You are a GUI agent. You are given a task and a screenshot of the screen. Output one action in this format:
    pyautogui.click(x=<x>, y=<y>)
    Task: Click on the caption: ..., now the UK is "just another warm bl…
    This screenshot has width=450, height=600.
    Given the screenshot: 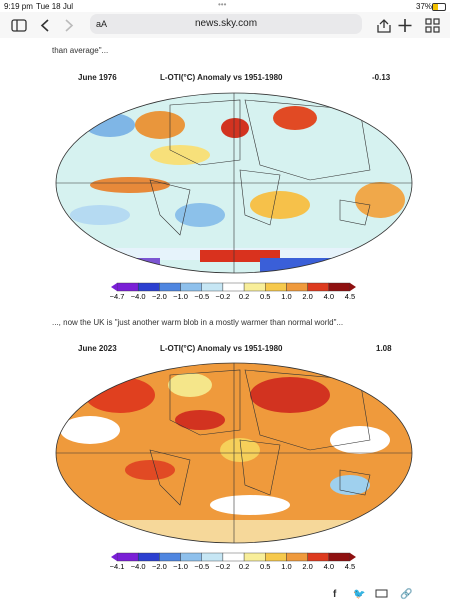 What is the action you would take?
    pyautogui.click(x=198, y=322)
    